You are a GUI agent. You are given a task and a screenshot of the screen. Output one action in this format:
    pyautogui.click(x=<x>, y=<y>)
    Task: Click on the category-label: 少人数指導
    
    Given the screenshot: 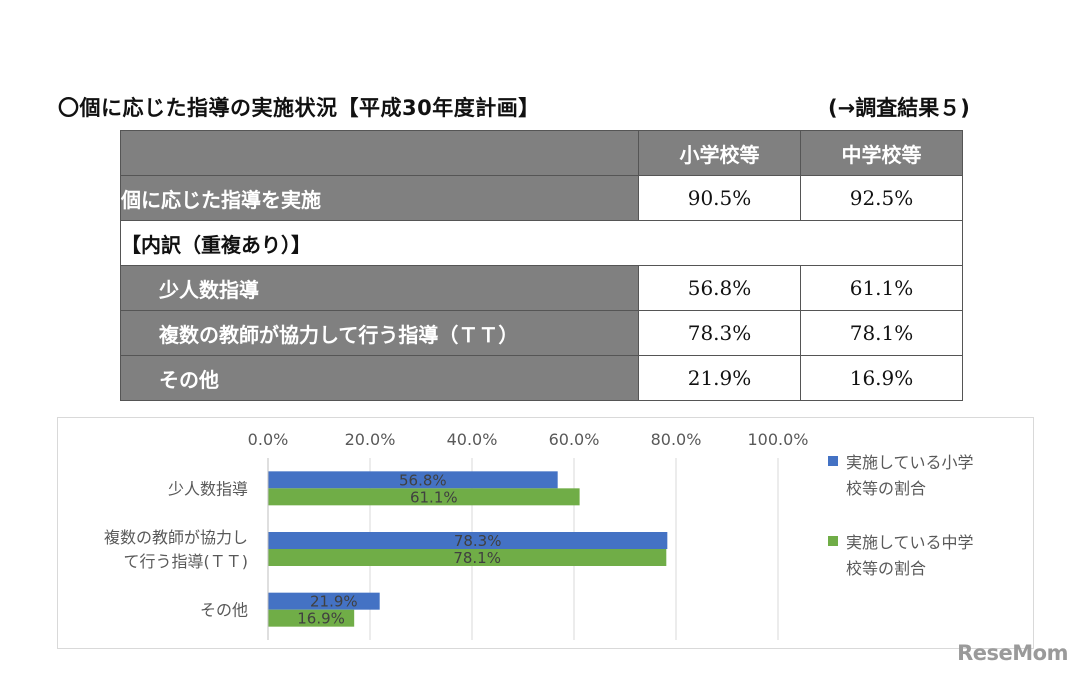 What is the action you would take?
    pyautogui.click(x=208, y=488)
    